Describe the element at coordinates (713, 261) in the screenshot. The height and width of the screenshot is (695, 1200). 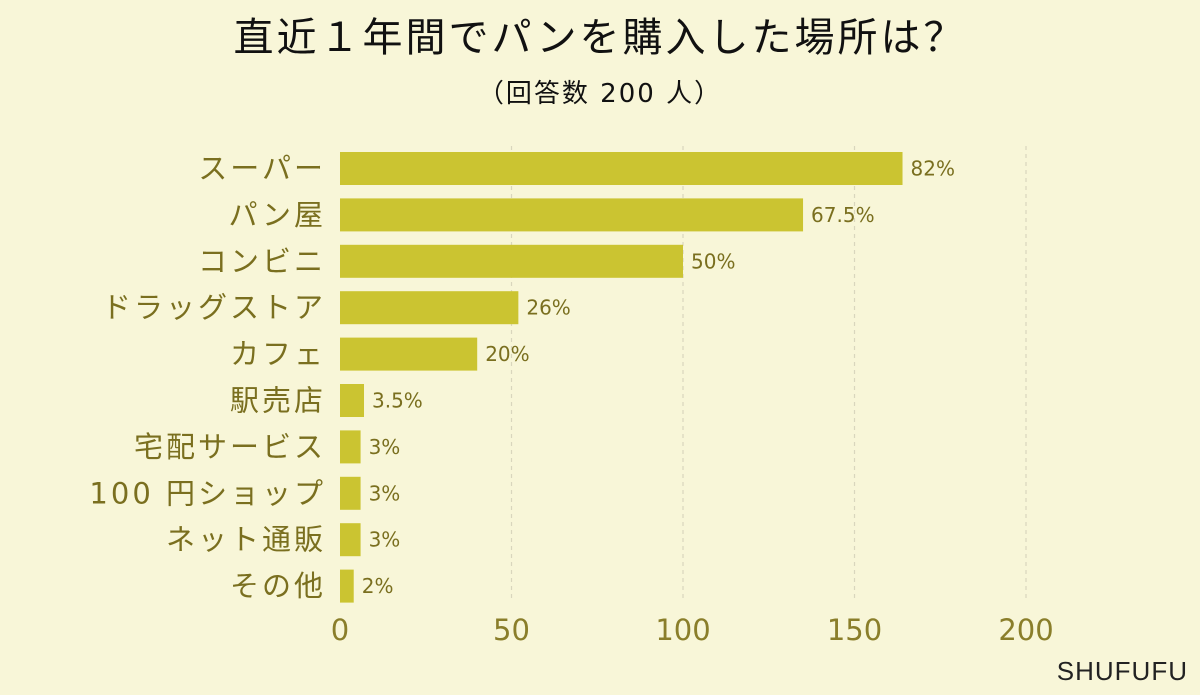
I see `value-label: 50%` at that location.